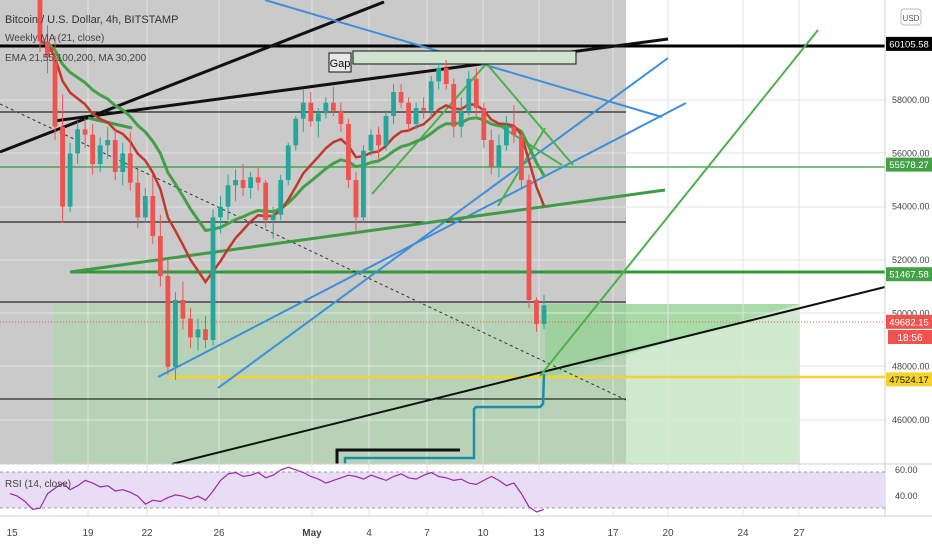 Image resolution: width=932 pixels, height=555 pixels. Describe the element at coordinates (38, 484) in the screenshot. I see `rsi-label: RSI (14, close)` at that location.